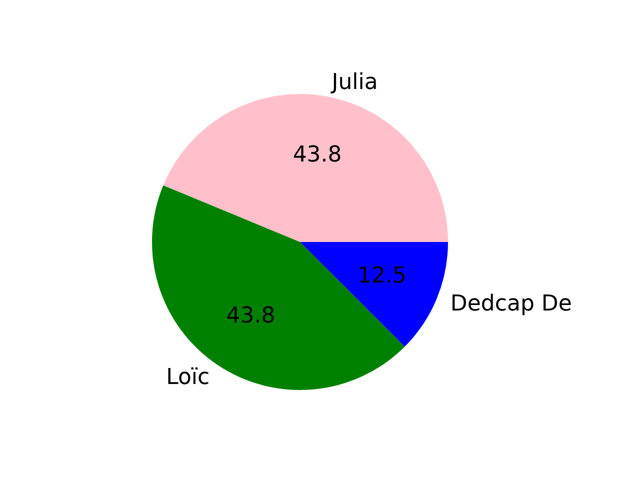 The height and width of the screenshot is (480, 640). Describe the element at coordinates (354, 82) in the screenshot. I see `slice-label: Julia` at that location.